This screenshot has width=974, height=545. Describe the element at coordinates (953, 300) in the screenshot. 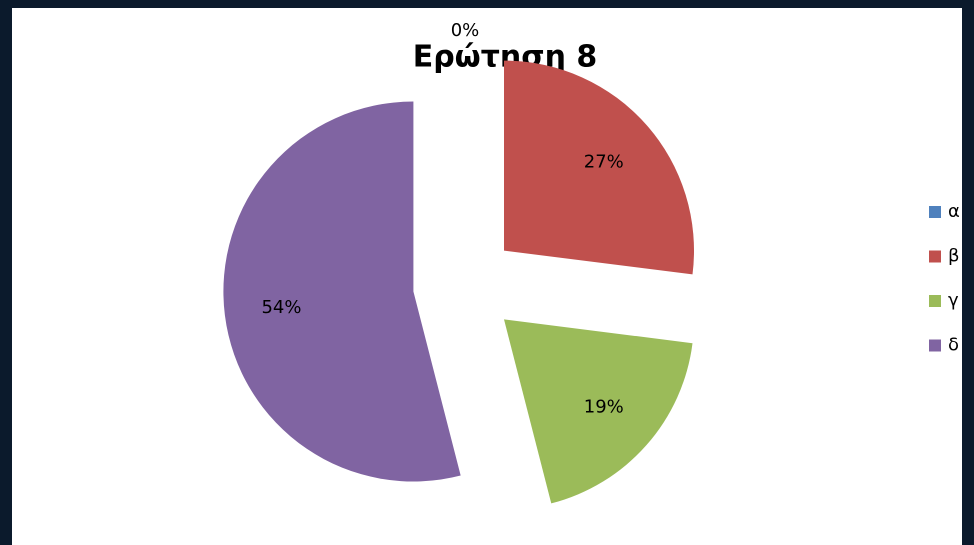

I see `legend-label: γ` at that location.